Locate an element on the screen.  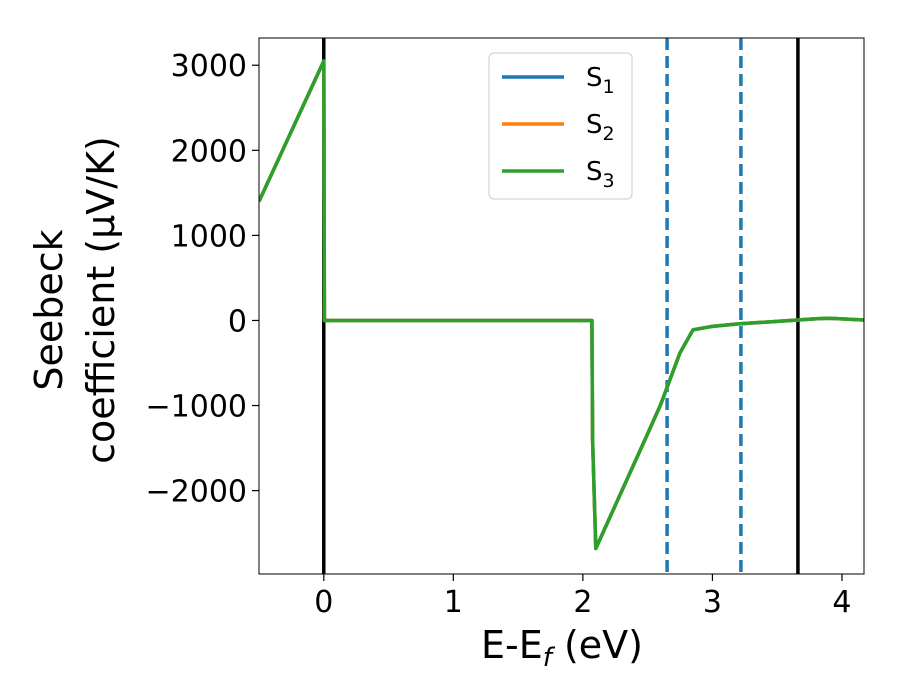
legend-label-S3: S3 is located at coordinates (600, 174).